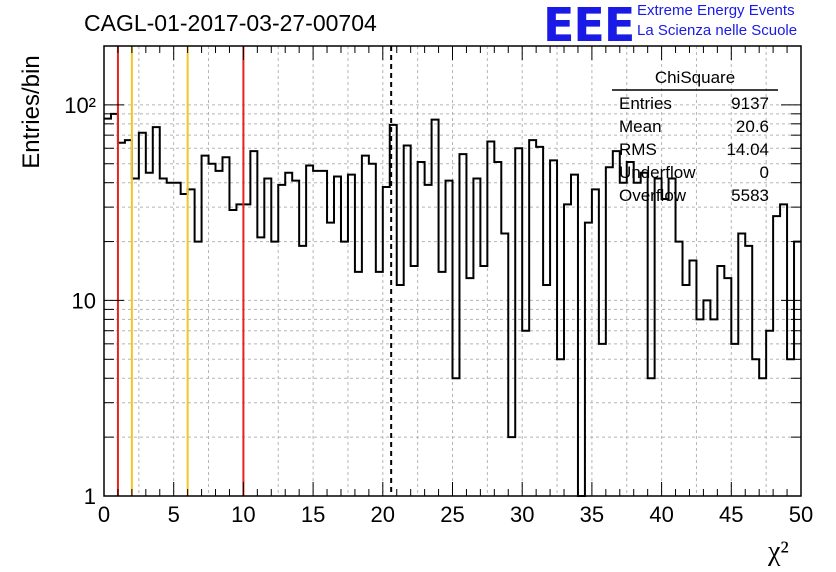  What do you see at coordinates (522, 514) in the screenshot?
I see `x-tick-label: 30` at bounding box center [522, 514].